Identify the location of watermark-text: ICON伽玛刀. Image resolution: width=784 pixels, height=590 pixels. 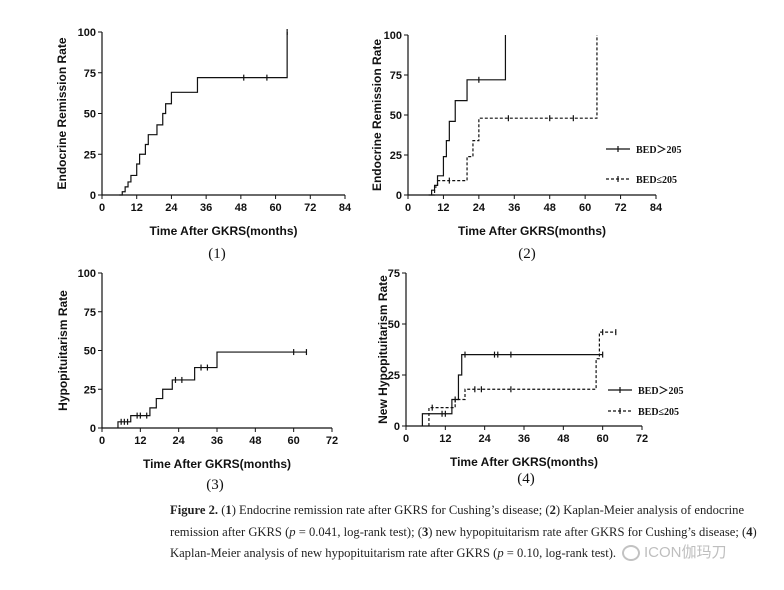
(685, 552).